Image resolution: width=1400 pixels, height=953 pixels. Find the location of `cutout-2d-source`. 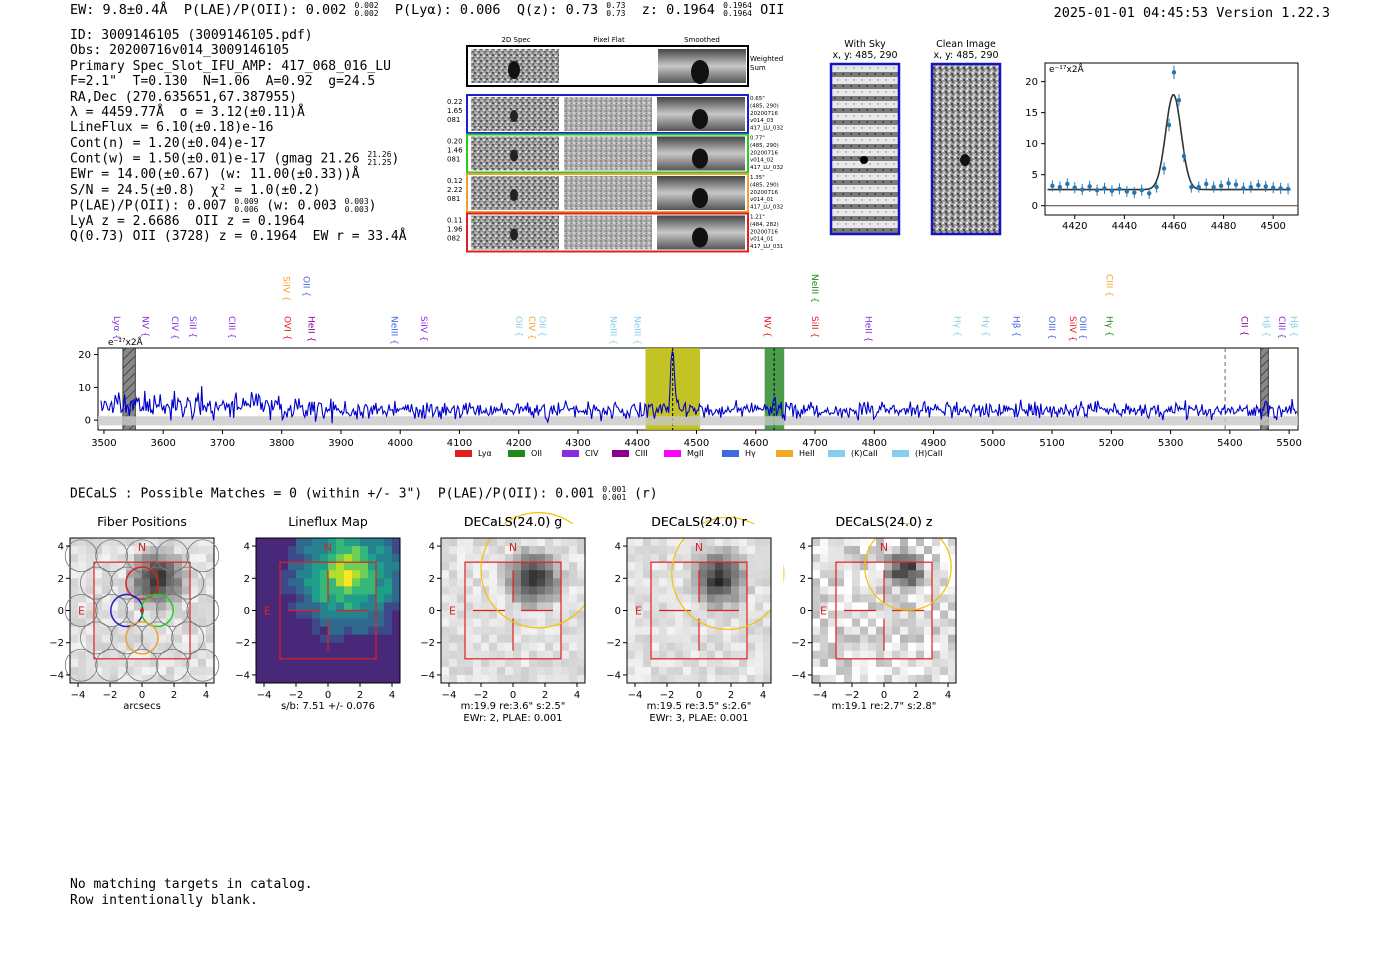

cutout-2d-source is located at coordinates (514, 116).